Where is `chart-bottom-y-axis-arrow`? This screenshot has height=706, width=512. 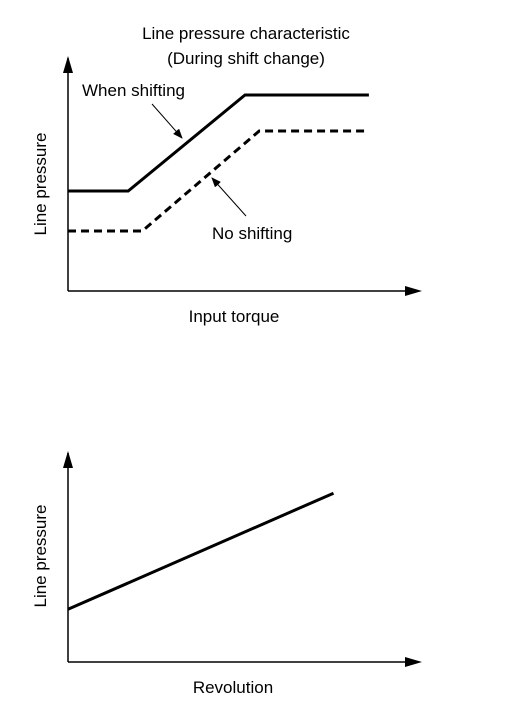 chart-bottom-y-axis-arrow is located at coordinates (68, 459).